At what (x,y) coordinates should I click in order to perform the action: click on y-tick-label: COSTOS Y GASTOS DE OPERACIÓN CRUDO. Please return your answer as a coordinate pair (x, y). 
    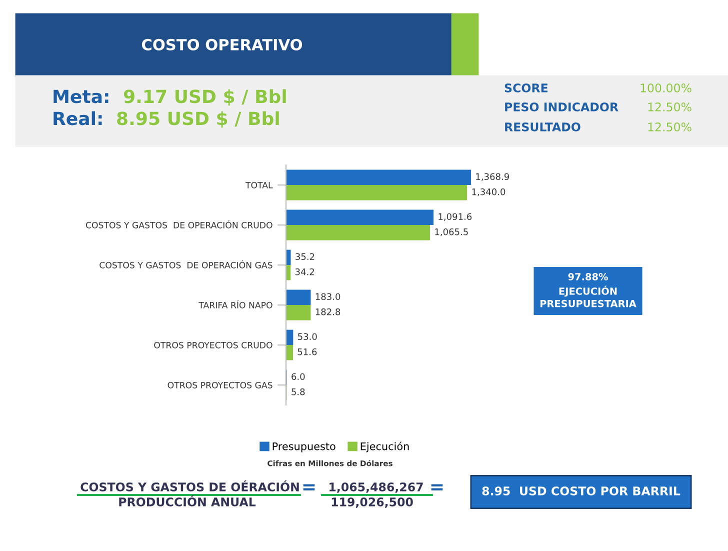
    Looking at the image, I should click on (179, 224).